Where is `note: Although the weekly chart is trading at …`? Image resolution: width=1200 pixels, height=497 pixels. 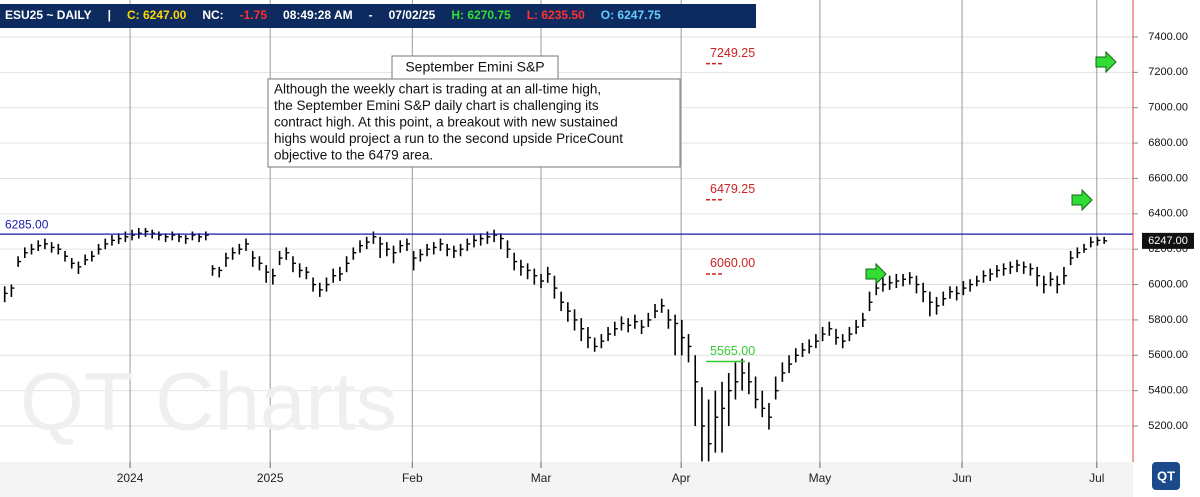
note: Although the weekly chart is trading at … is located at coordinates (448, 122).